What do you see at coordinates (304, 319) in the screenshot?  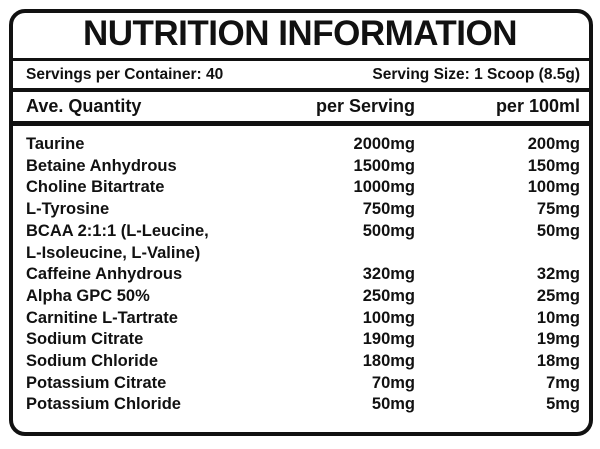 I see `nutrient-row: Carnitine L-Tartrate 100mg 10mg` at bounding box center [304, 319].